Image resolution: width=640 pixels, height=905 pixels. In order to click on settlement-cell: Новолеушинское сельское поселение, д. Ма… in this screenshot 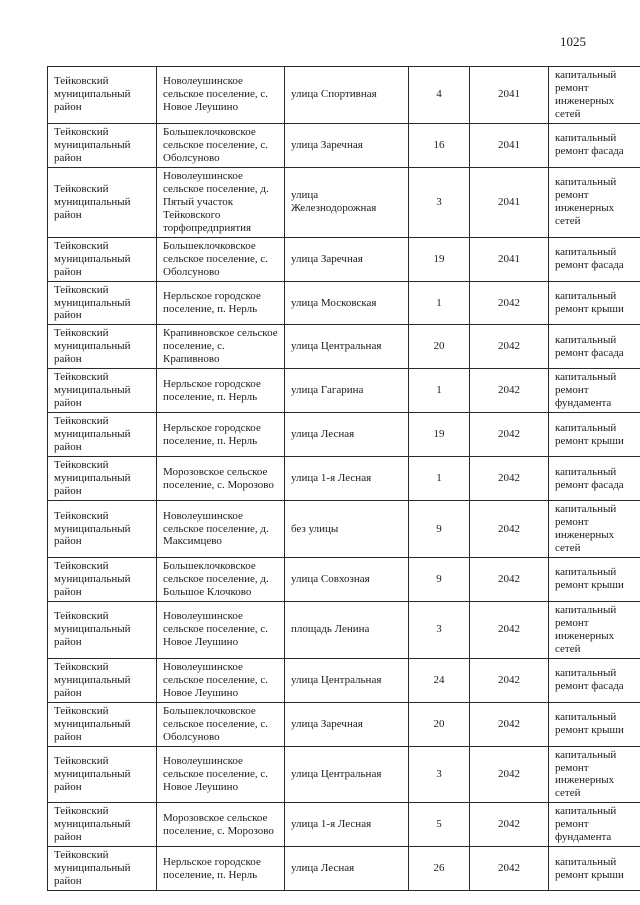, I will do `click(220, 529)`.